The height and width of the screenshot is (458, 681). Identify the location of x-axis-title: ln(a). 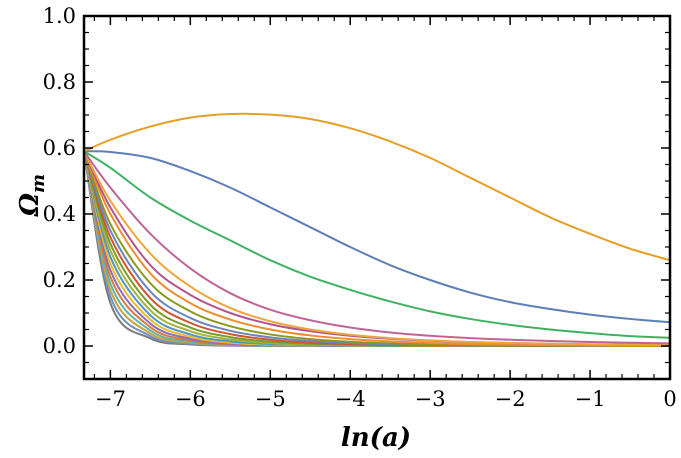
(376, 438).